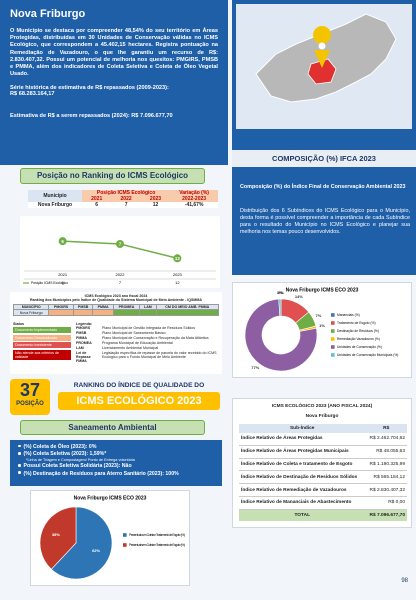 The width and height of the screenshot is (416, 600). What do you see at coordinates (55, 196) in the screenshot?
I see `table-header: Município` at bounding box center [55, 196].